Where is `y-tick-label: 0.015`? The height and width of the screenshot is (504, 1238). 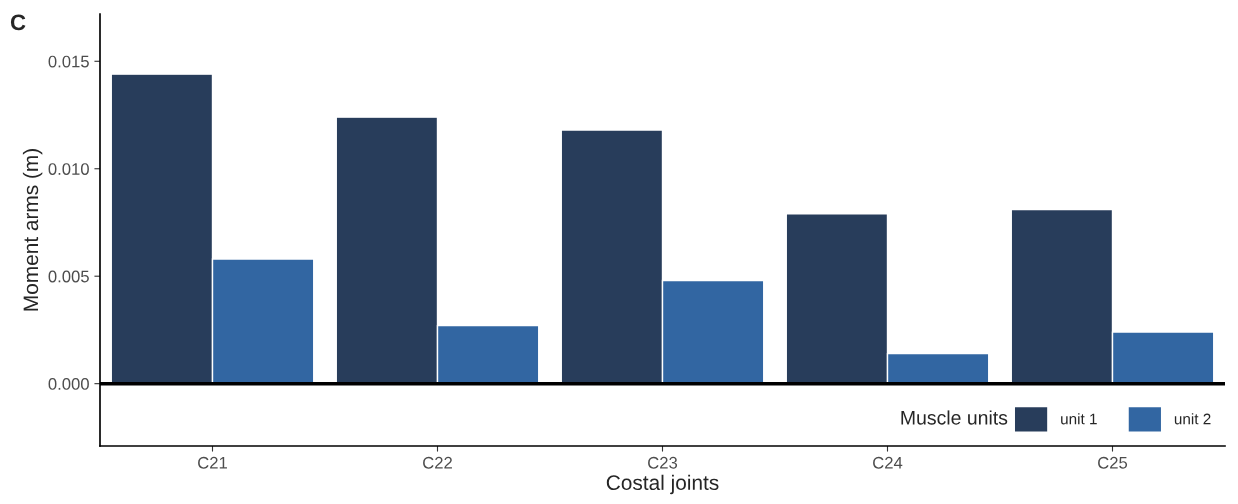 y-tick-label: 0.015 is located at coordinates (68, 61).